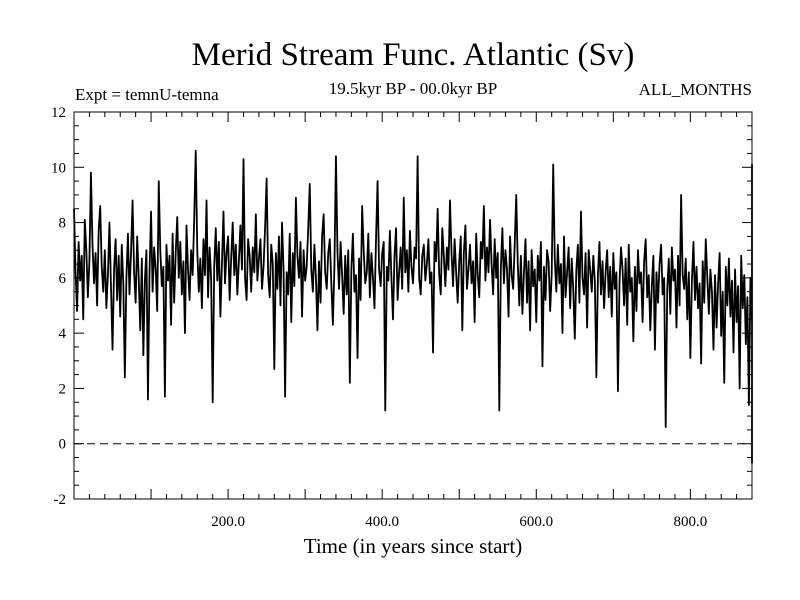 This screenshot has width=800, height=600. What do you see at coordinates (58, 113) in the screenshot?
I see `y-tick-label: 12` at bounding box center [58, 113].